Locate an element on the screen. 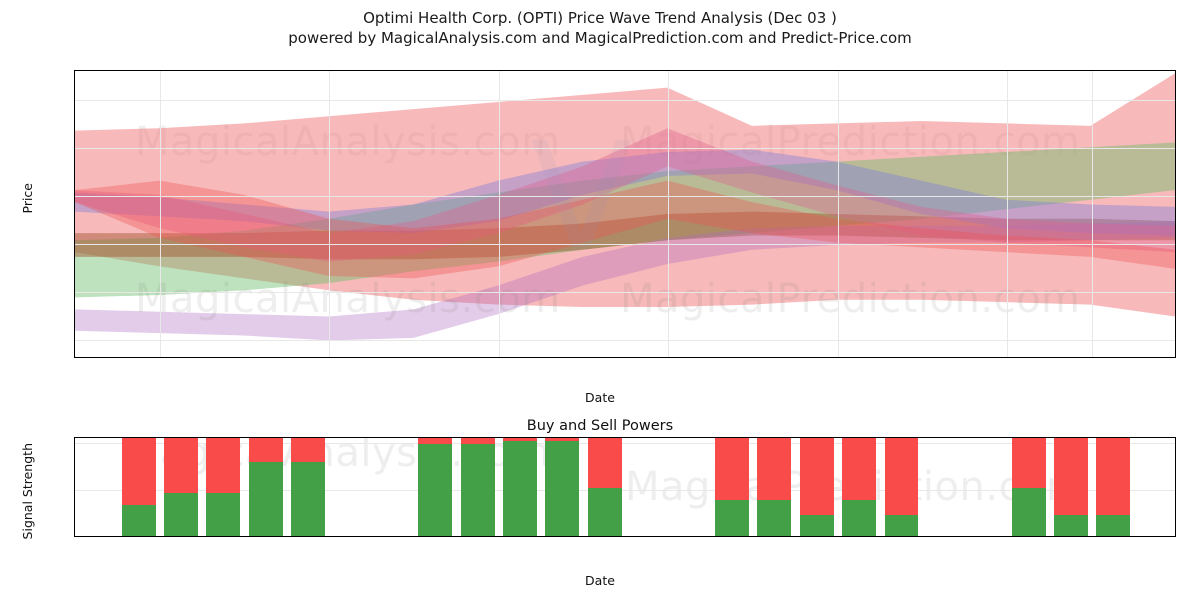 The height and width of the screenshot is (600, 1200). powers-y-axis-label: Signal Strength is located at coordinates (27, 491).